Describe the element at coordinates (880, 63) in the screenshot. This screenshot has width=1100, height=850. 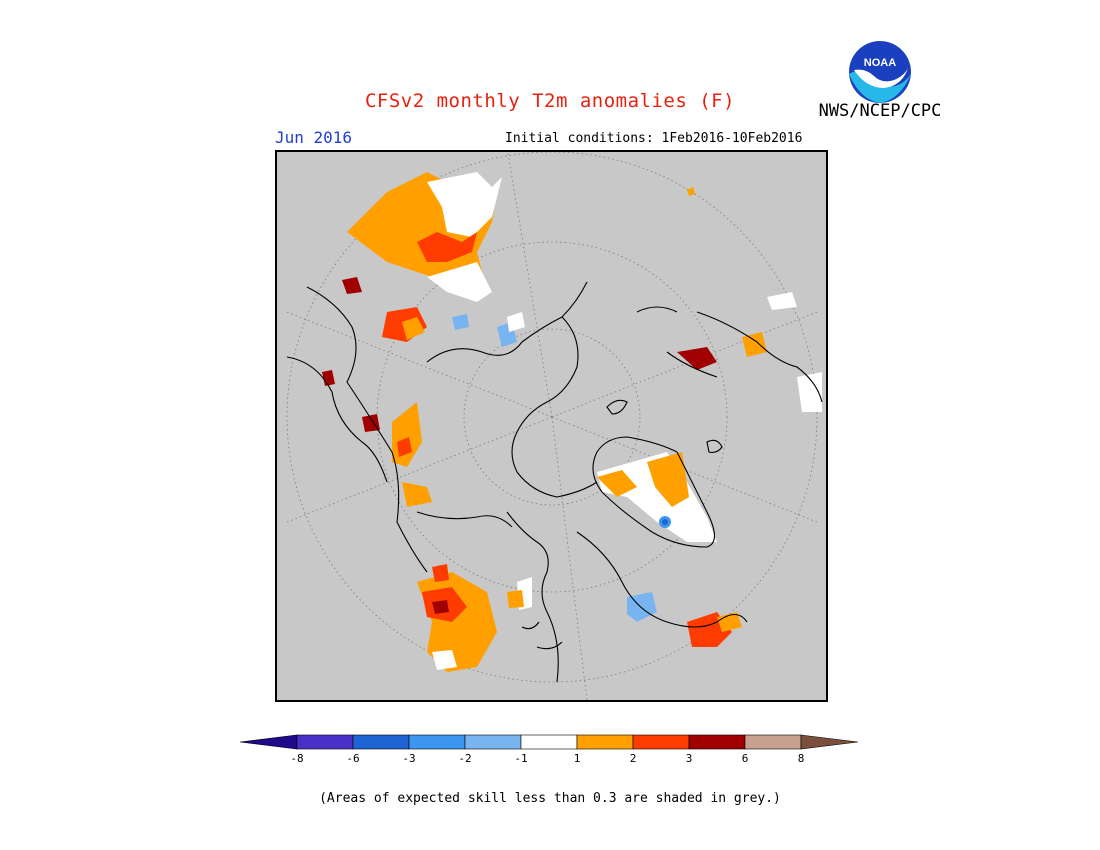
I see `svg-text: NOAA` at that location.